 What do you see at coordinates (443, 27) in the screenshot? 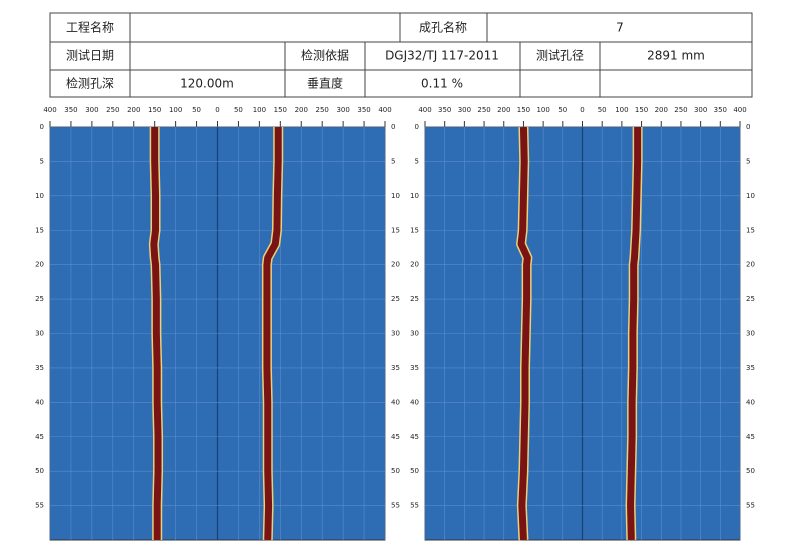
I see `cell-label: 成孔名称` at bounding box center [443, 27].